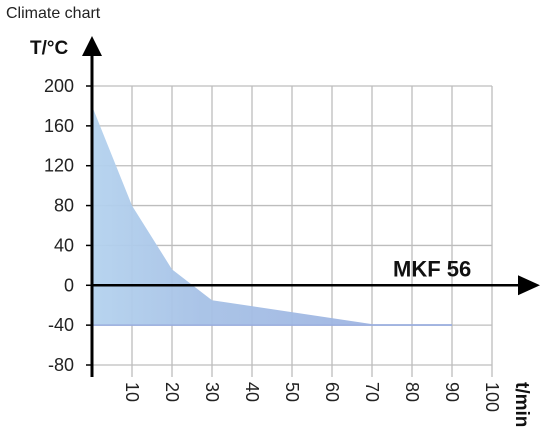 This screenshot has height=443, width=542. Describe the element at coordinates (132, 392) in the screenshot. I see `x-tick-label: 10` at that location.